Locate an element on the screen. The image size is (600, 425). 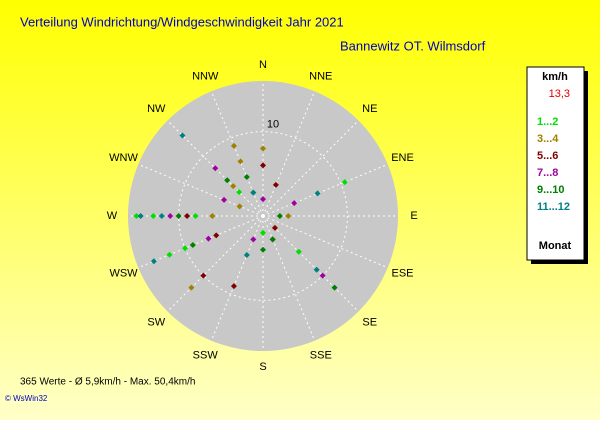
legend-box is located at coordinates (555, 163).